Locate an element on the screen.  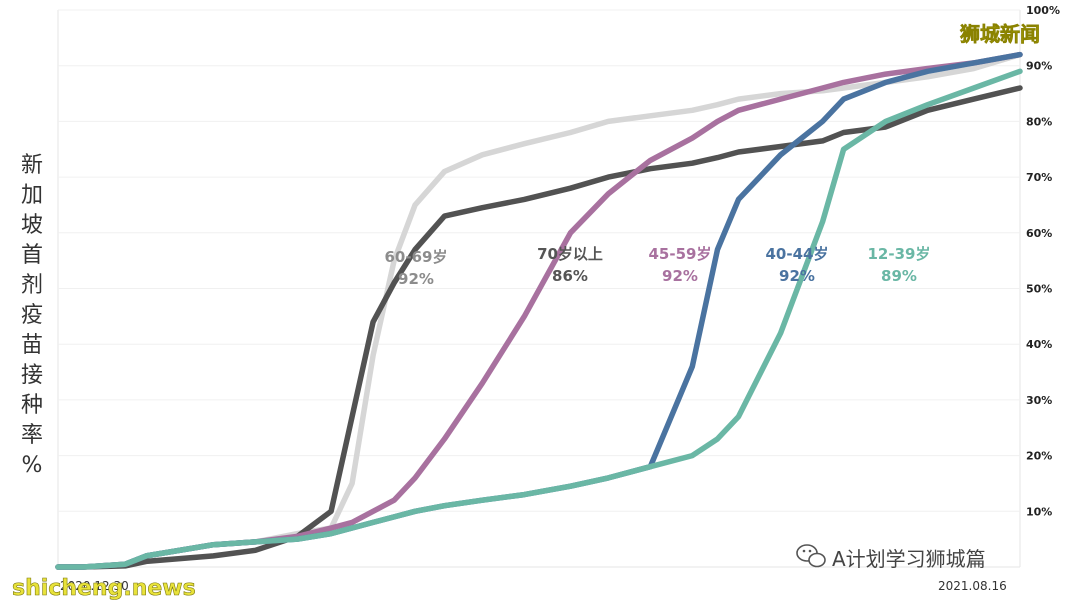
series-value-label: 86% is located at coordinates (570, 276).